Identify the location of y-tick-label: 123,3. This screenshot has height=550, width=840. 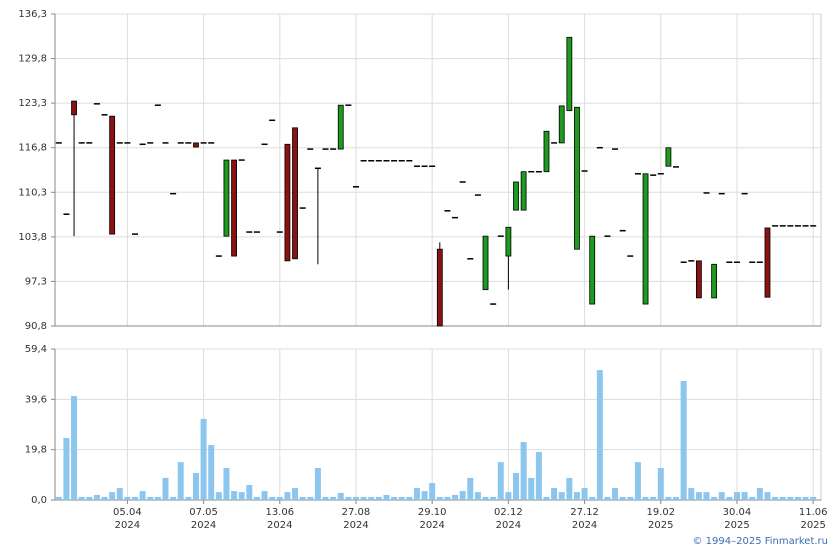
(32, 103).